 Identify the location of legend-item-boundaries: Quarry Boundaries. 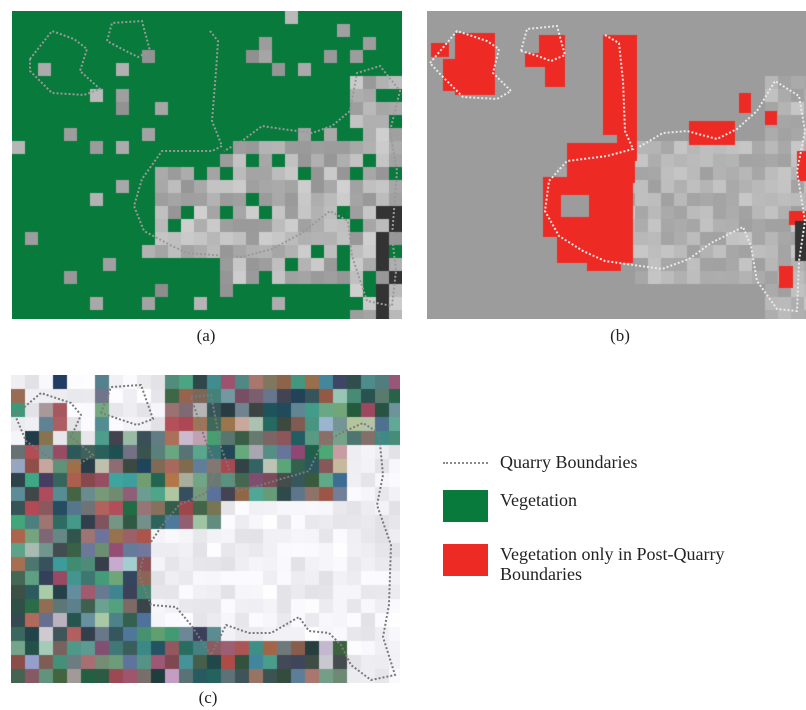
(540, 462).